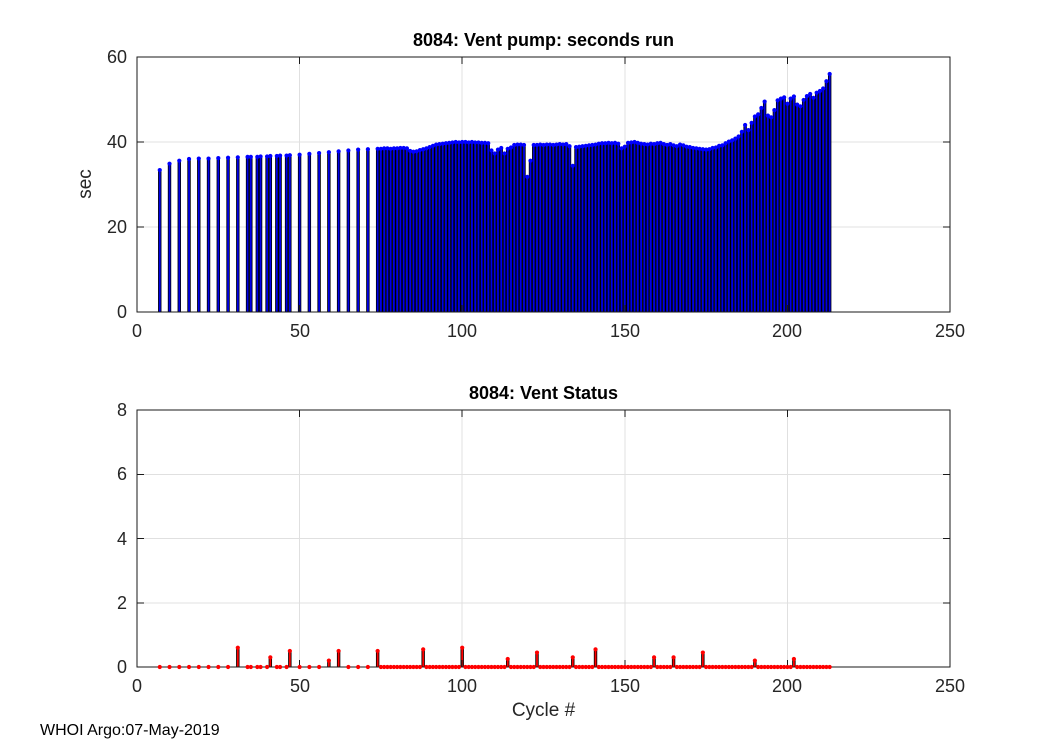 The height and width of the screenshot is (750, 1050). Describe the element at coordinates (300, 331) in the screenshot. I see `x-tick-label: 50` at that location.